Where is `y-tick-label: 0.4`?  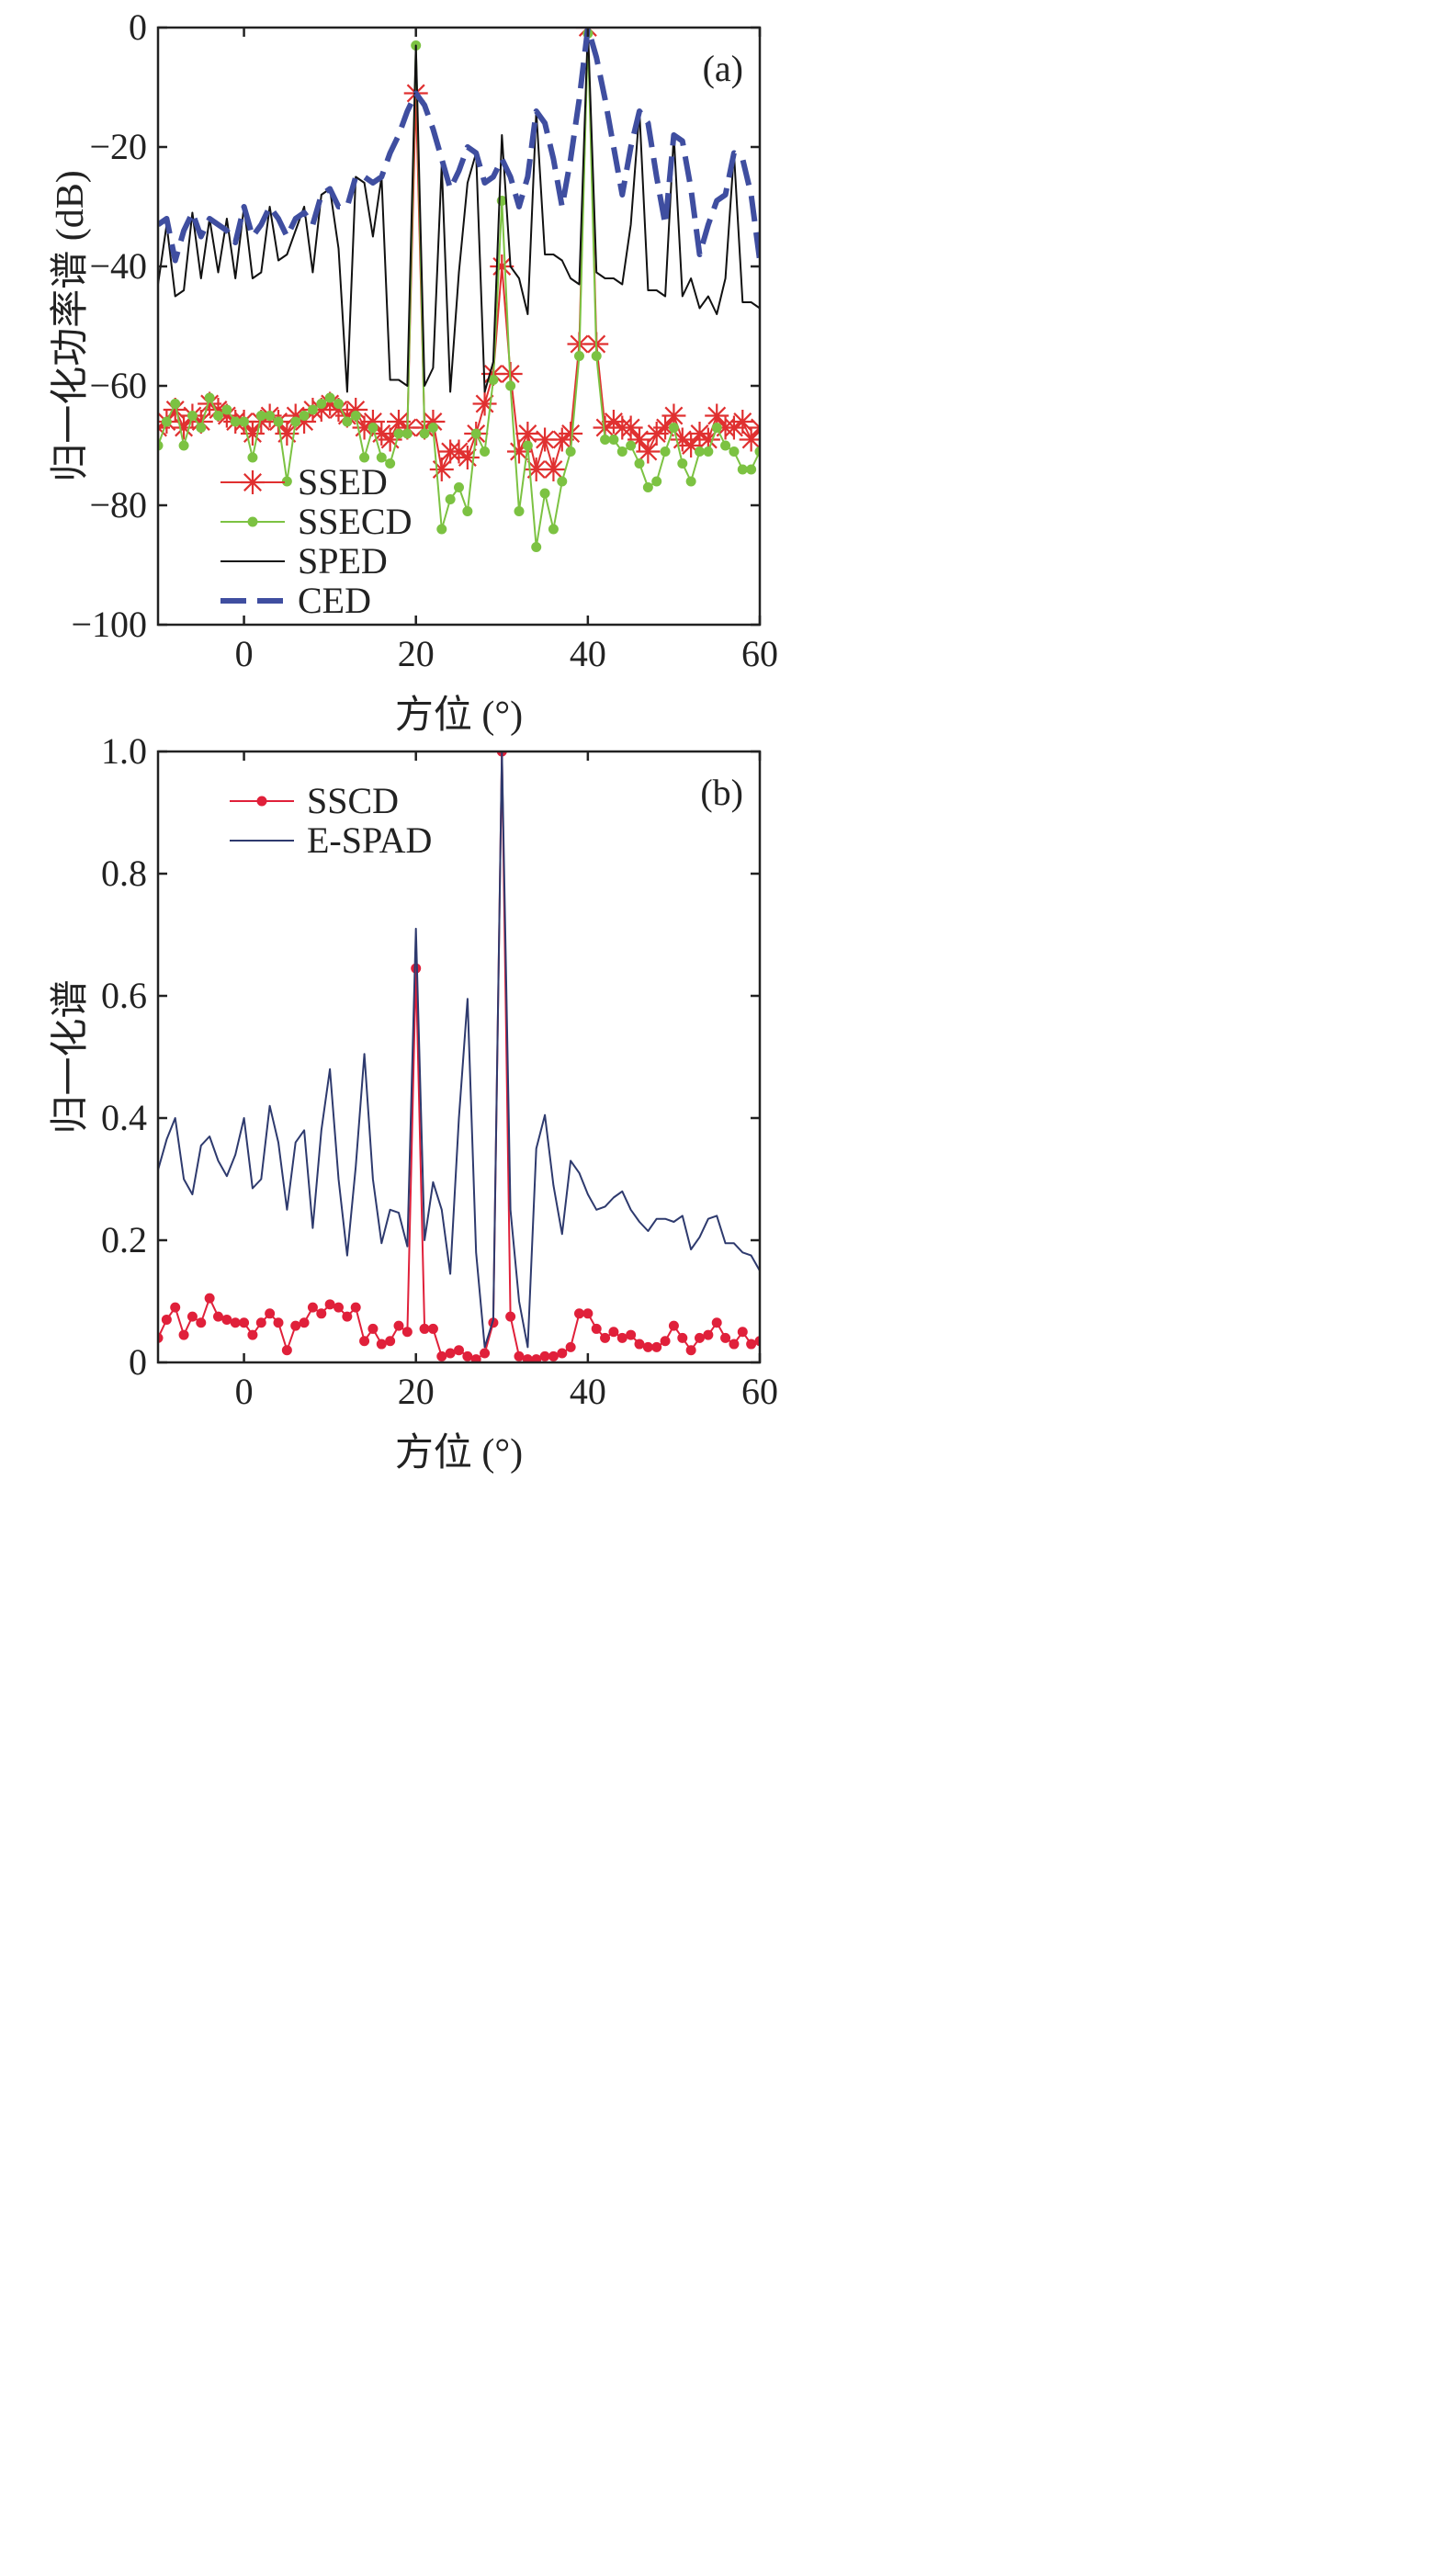
y-tick-label: 0.4 is located at coordinates (124, 1117).